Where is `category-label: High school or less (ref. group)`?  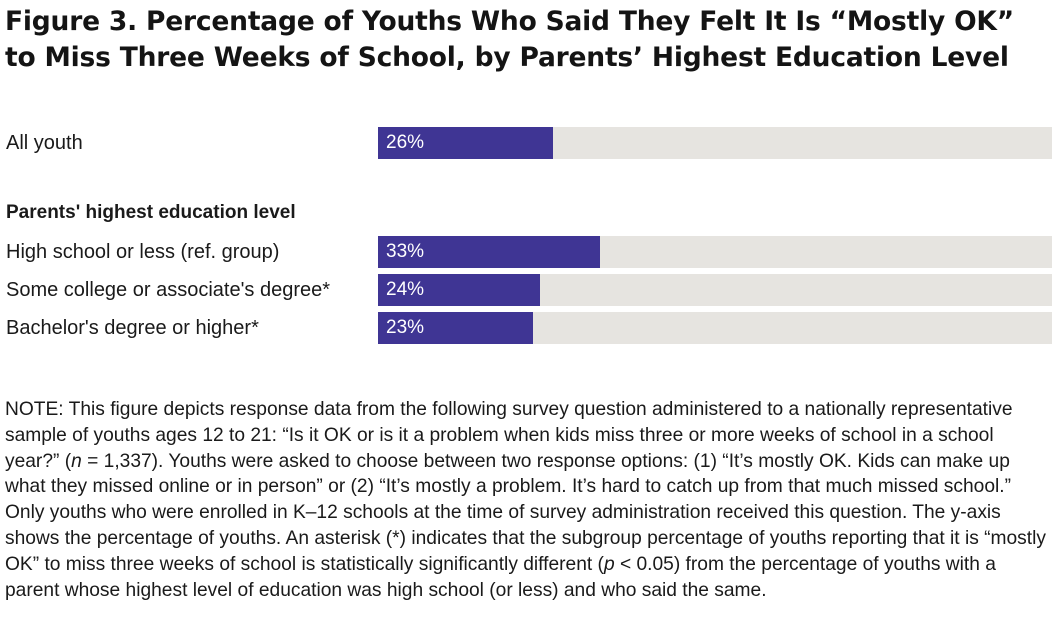
category-label: High school or less (ref. group) is located at coordinates (143, 252).